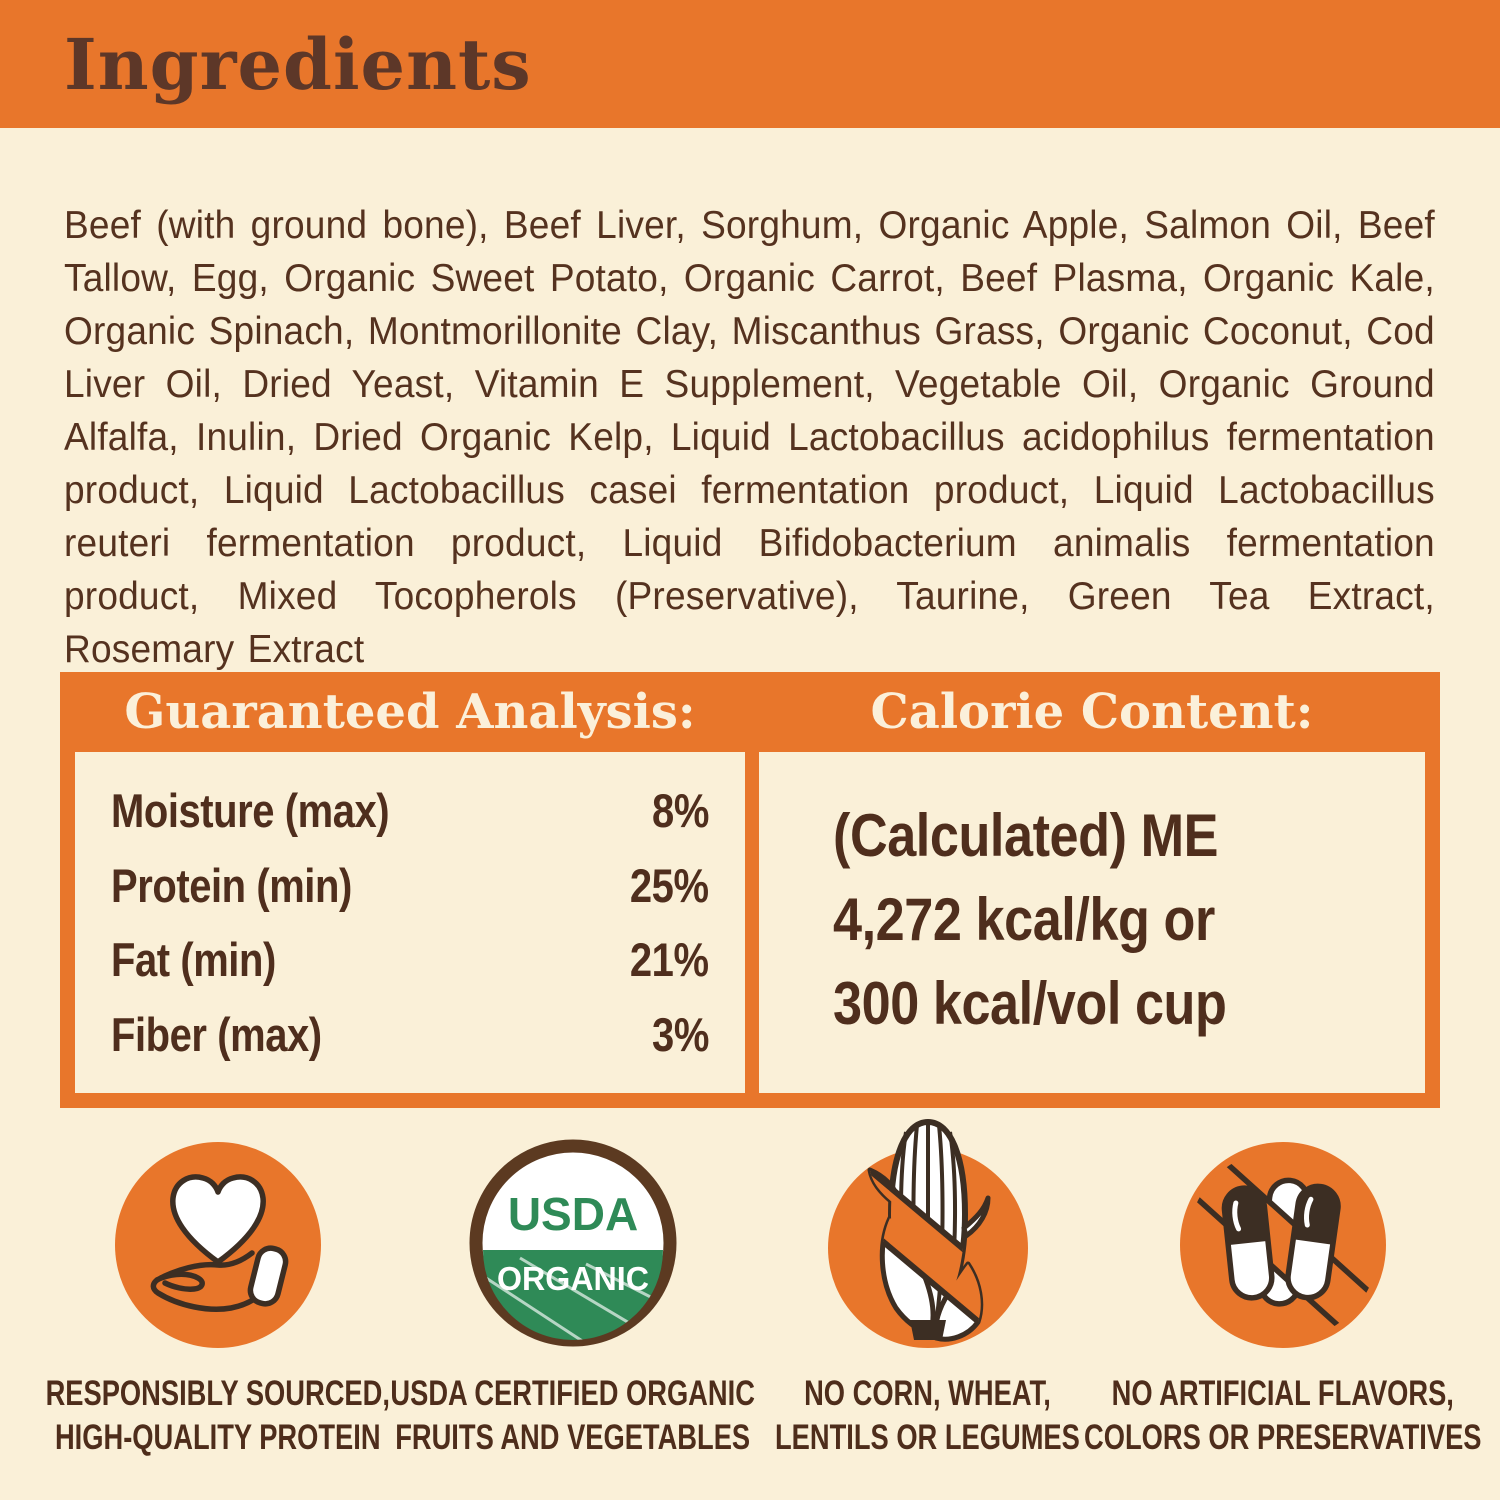 This screenshot has width=1500, height=1500. I want to click on box-headers: Guaranteed Analysis: Calorie Content:, so click(750, 712).